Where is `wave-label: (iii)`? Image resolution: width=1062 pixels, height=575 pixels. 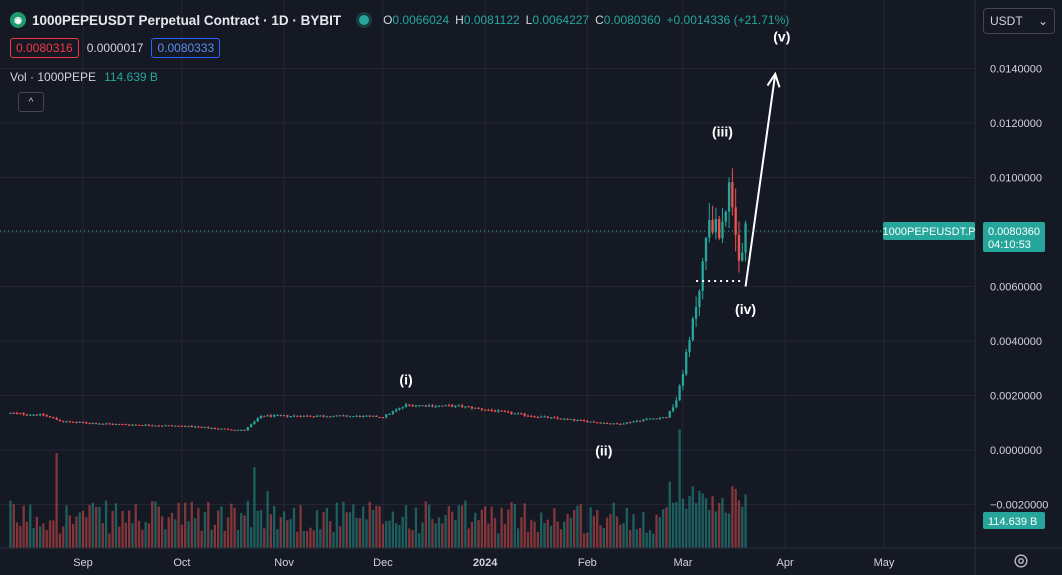 wave-label: (iii) is located at coordinates (722, 132).